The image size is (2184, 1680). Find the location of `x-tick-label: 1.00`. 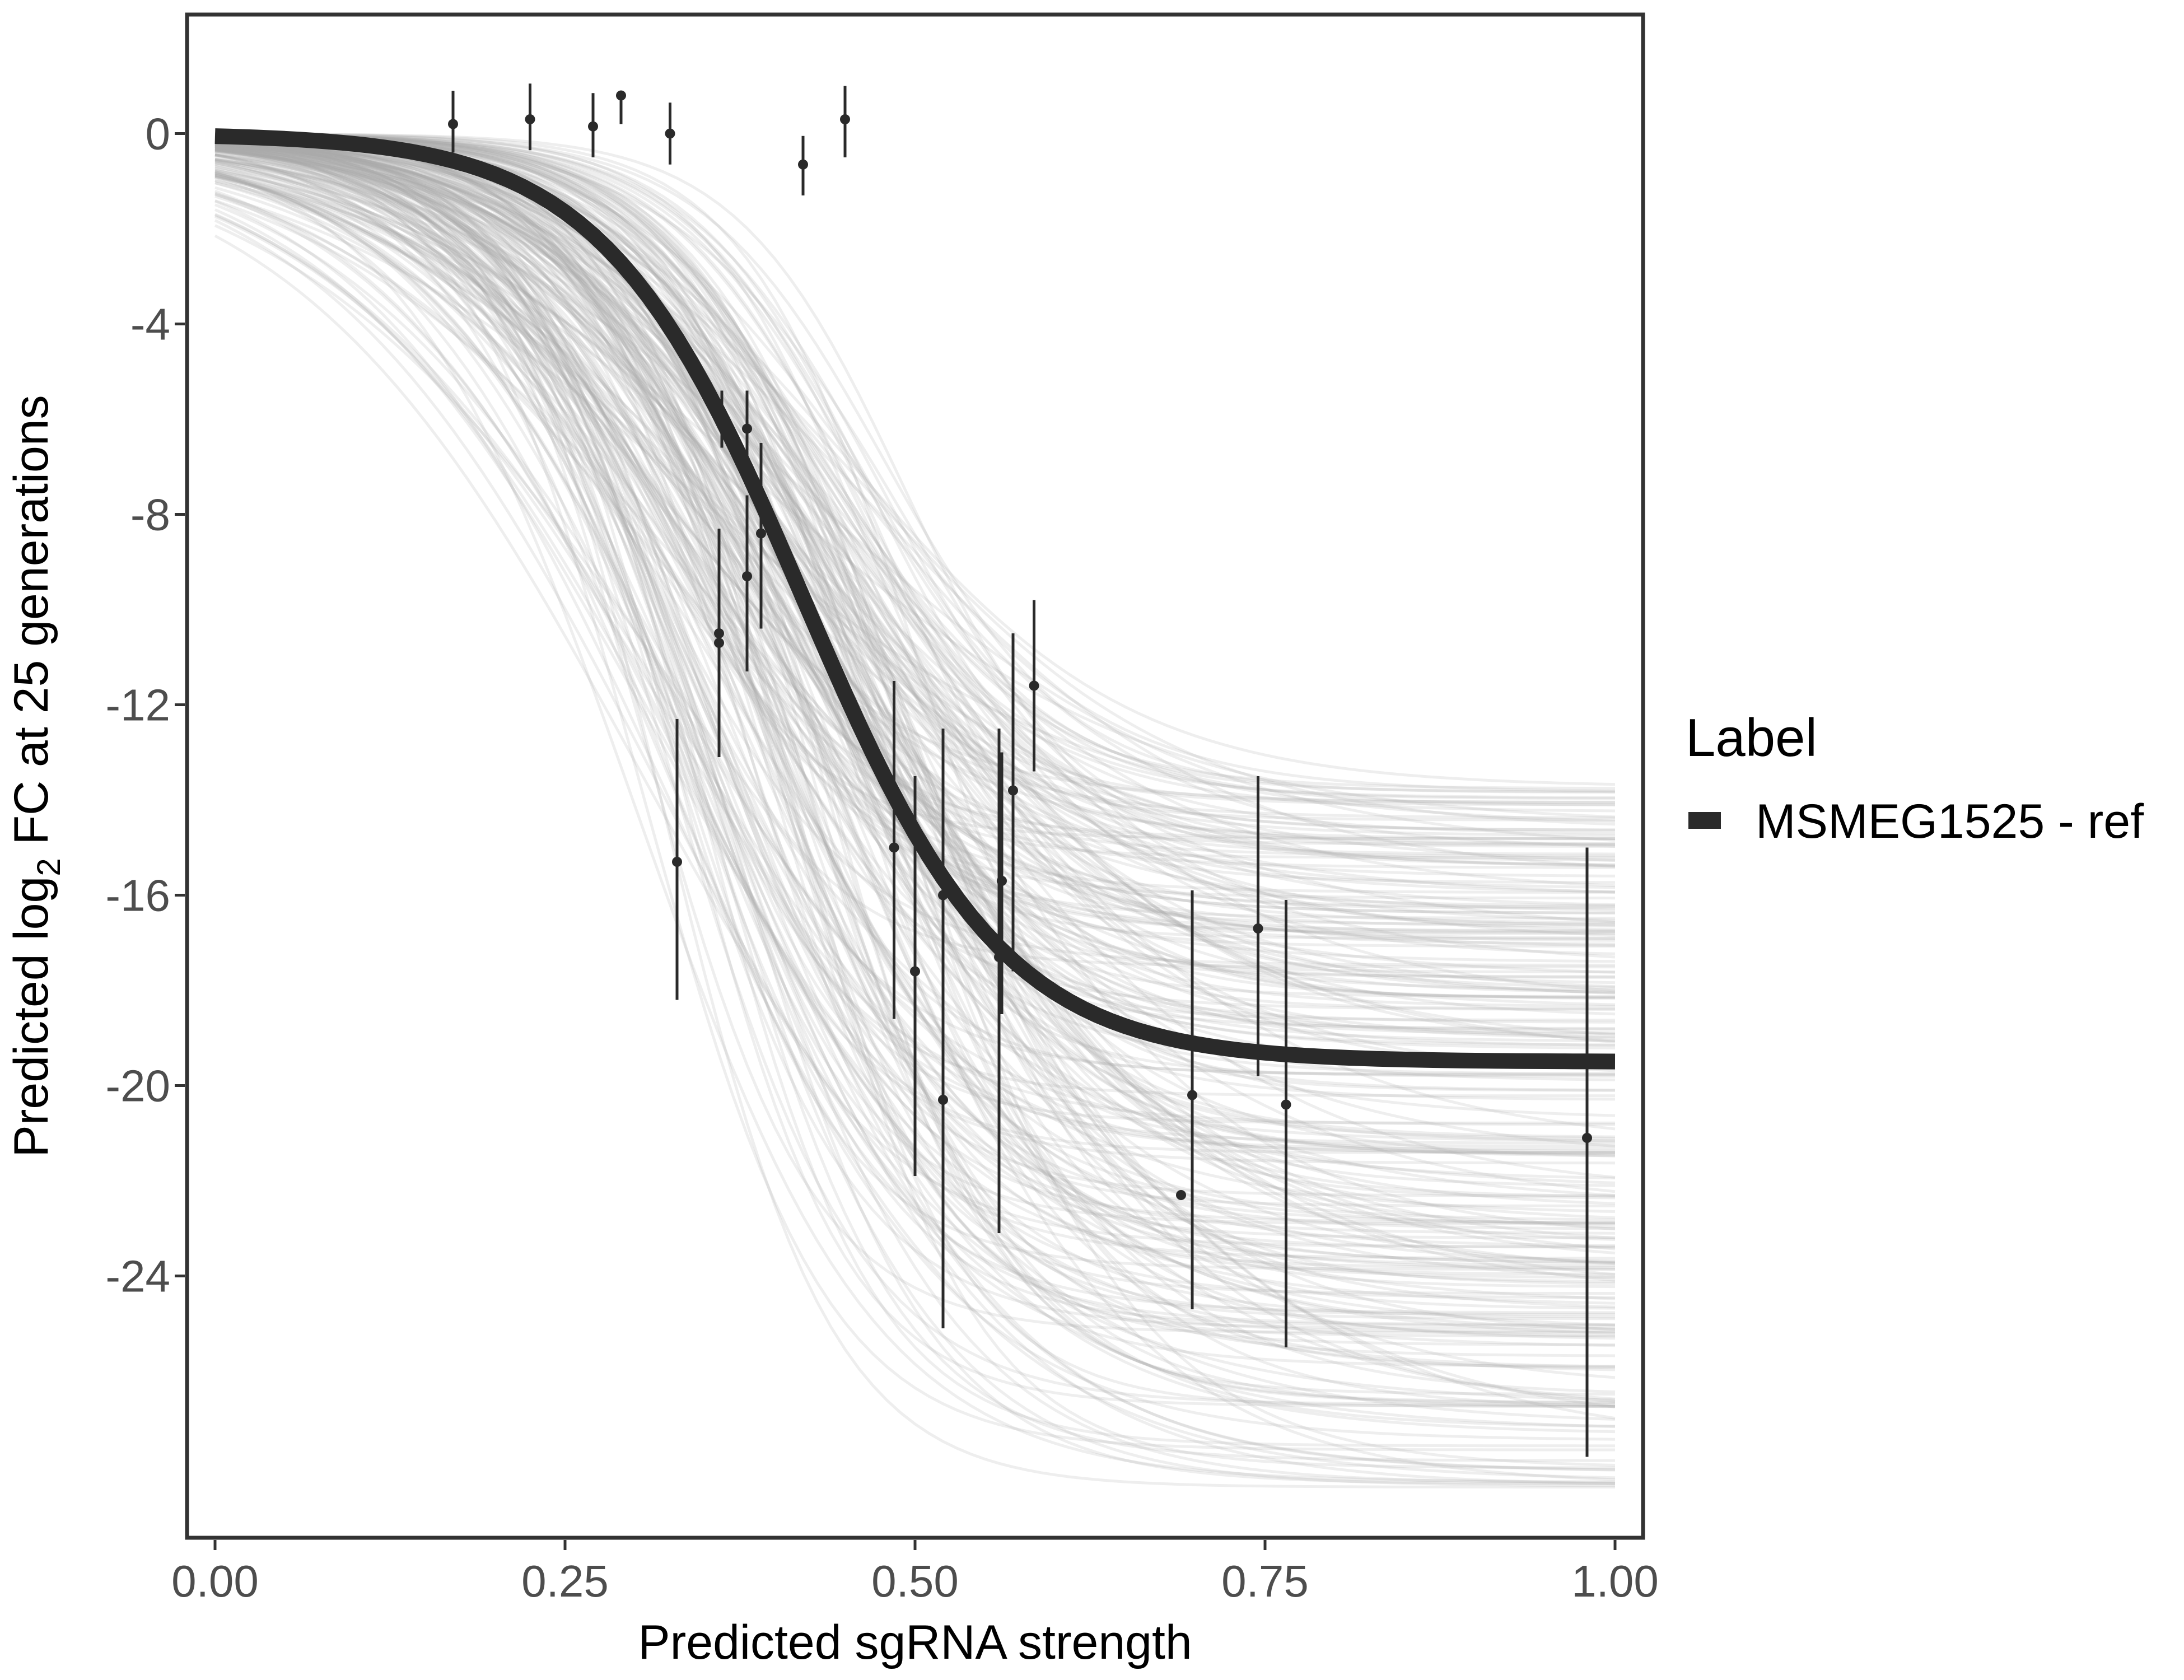

x-tick-label: 1.00 is located at coordinates (1615, 1581).